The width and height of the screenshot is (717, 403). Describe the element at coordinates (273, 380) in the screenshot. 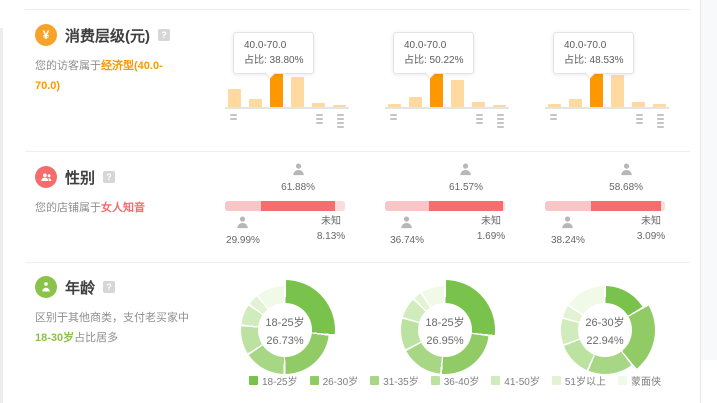

I see `legend-item: 18-25岁` at that location.